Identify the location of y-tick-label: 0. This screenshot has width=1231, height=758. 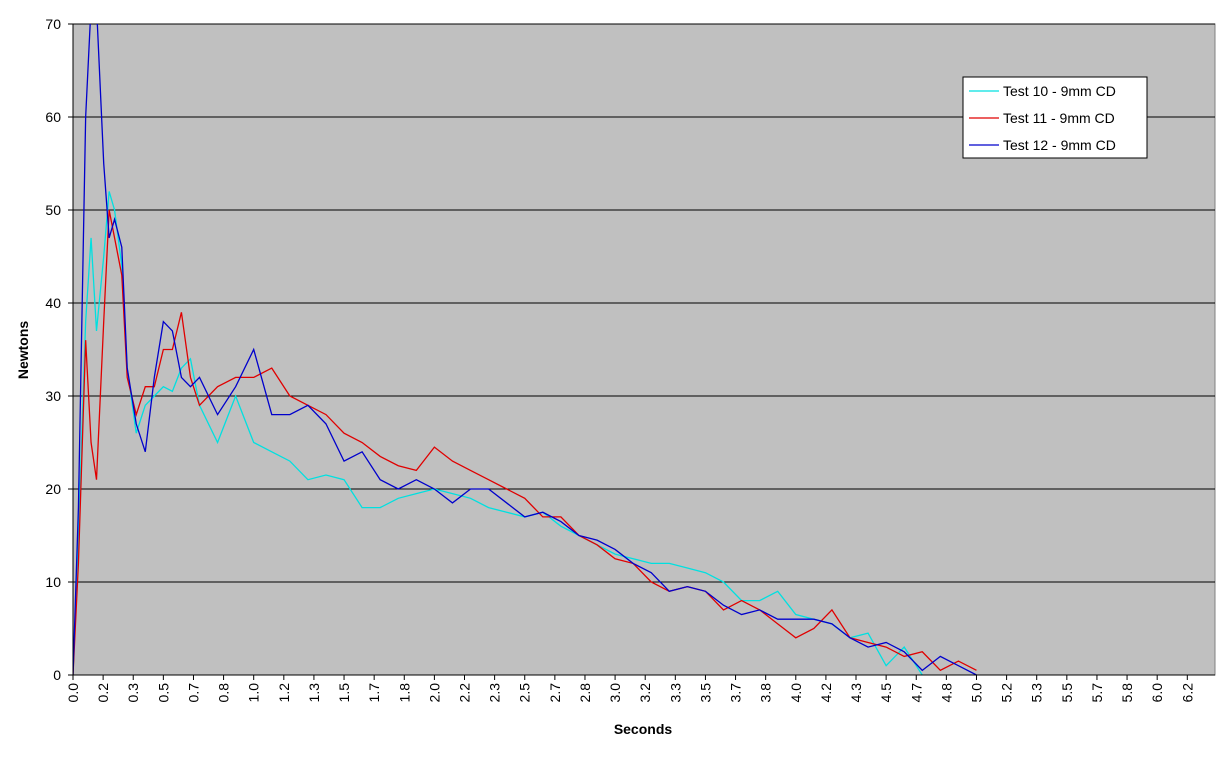
(57, 675).